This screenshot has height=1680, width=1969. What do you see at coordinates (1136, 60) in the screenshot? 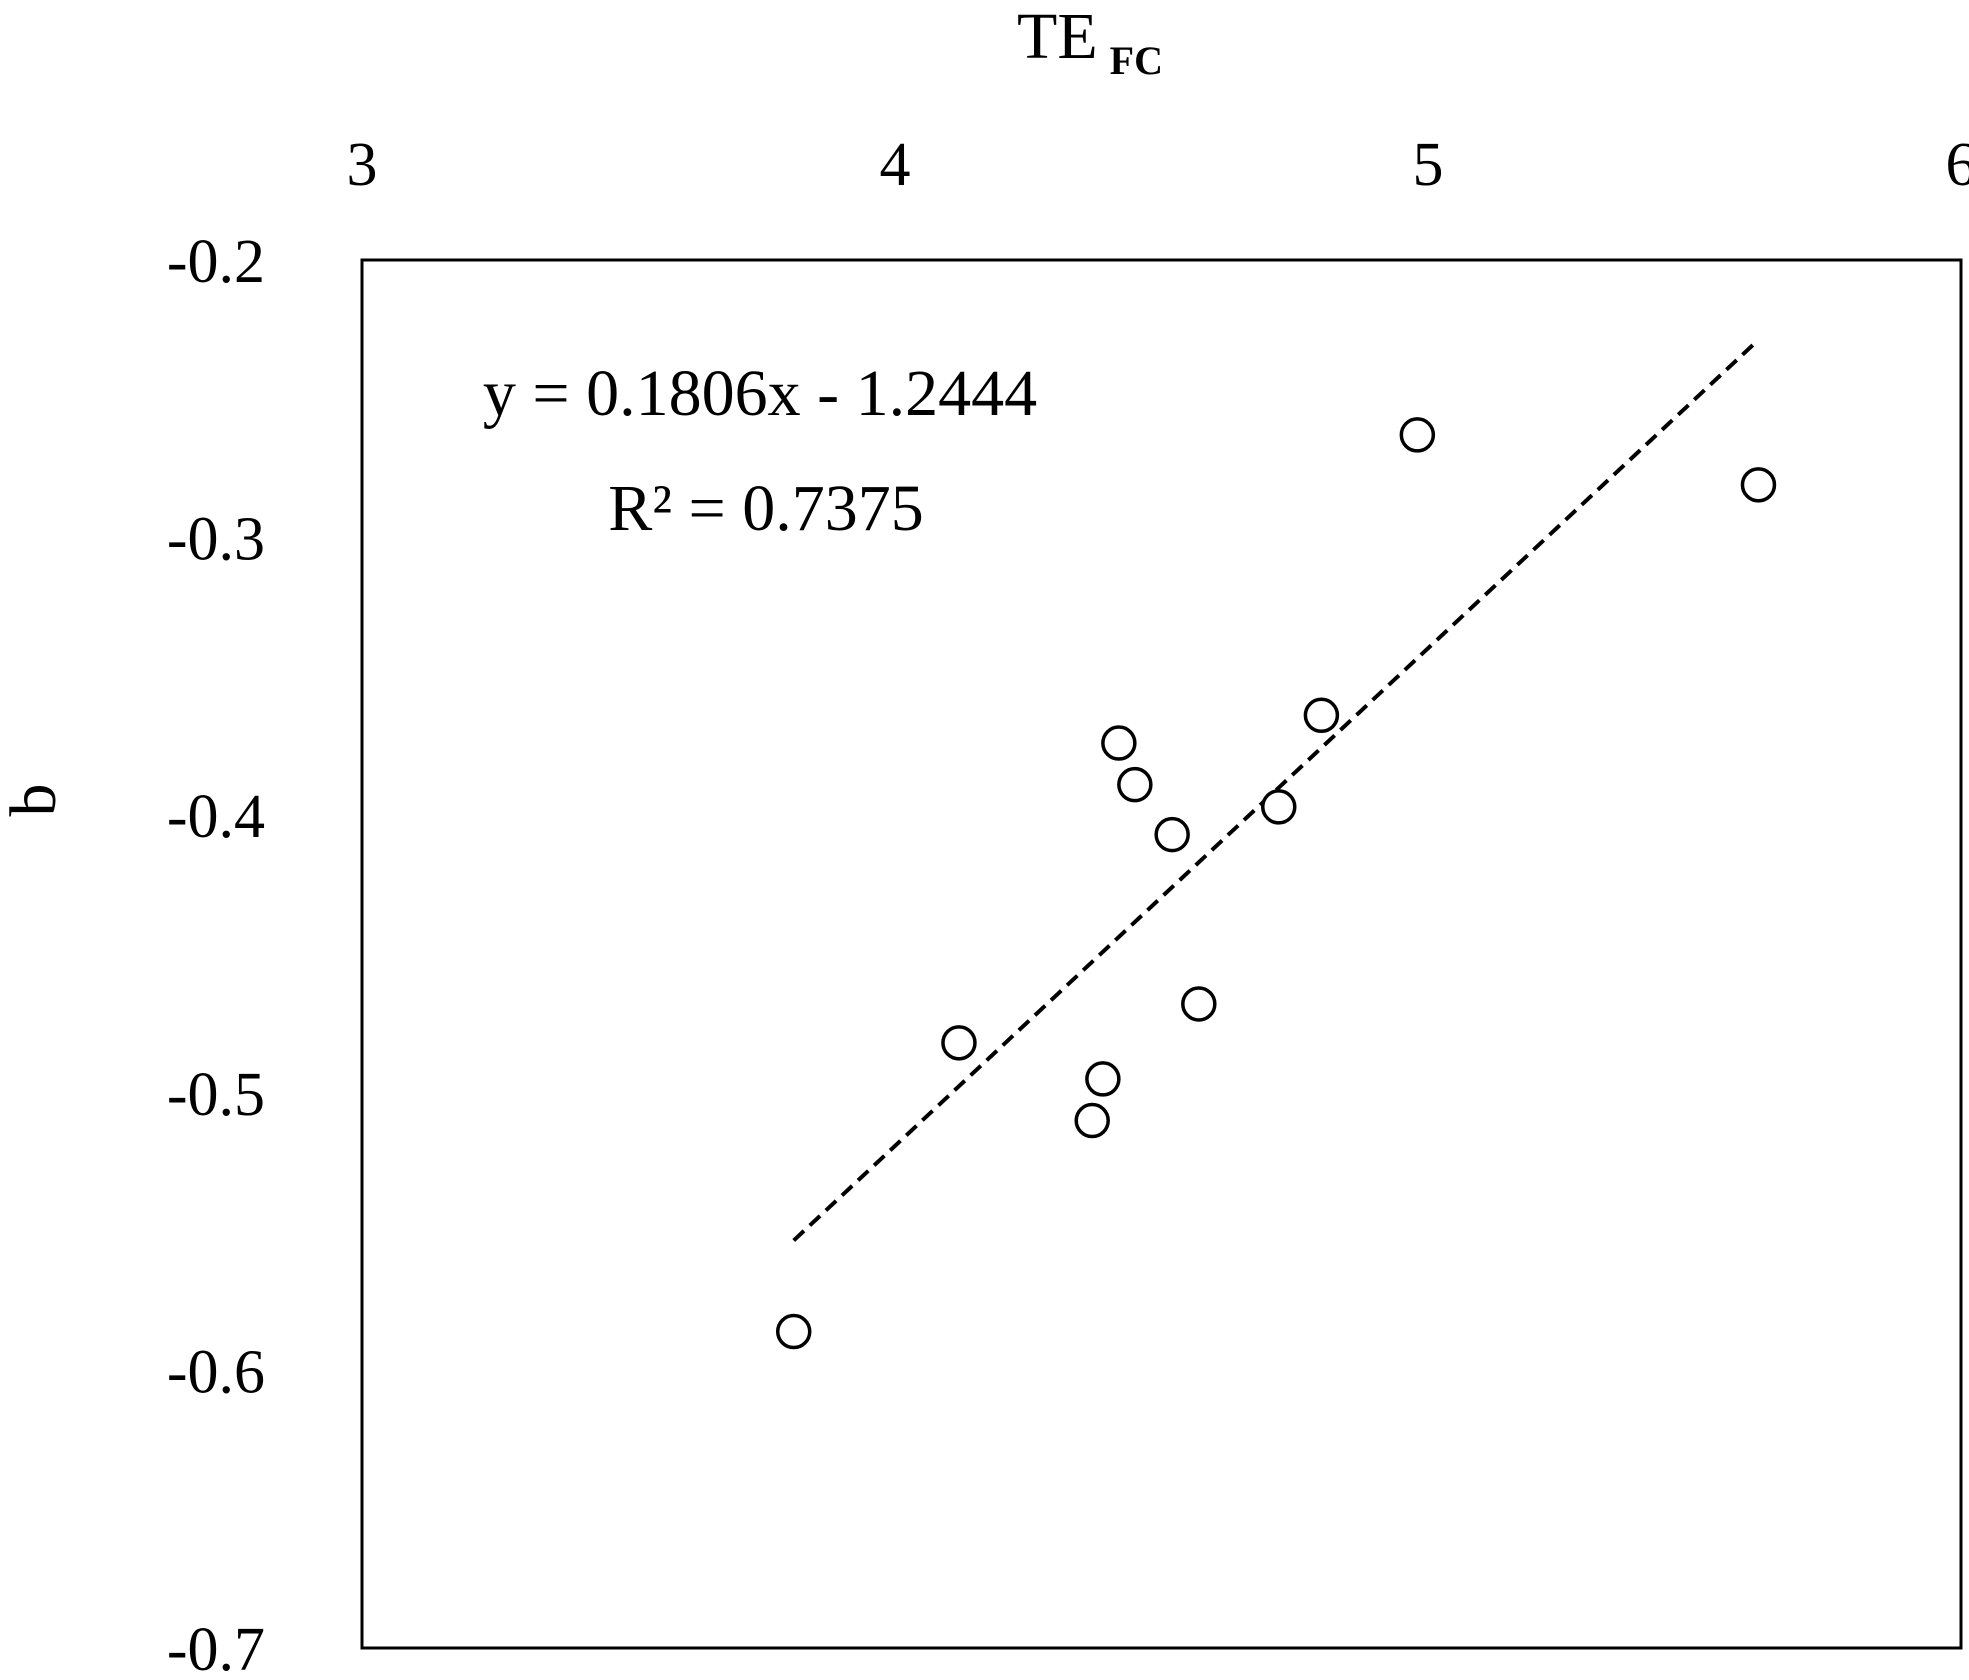
I see `x-label-sub: FC` at bounding box center [1136, 60].